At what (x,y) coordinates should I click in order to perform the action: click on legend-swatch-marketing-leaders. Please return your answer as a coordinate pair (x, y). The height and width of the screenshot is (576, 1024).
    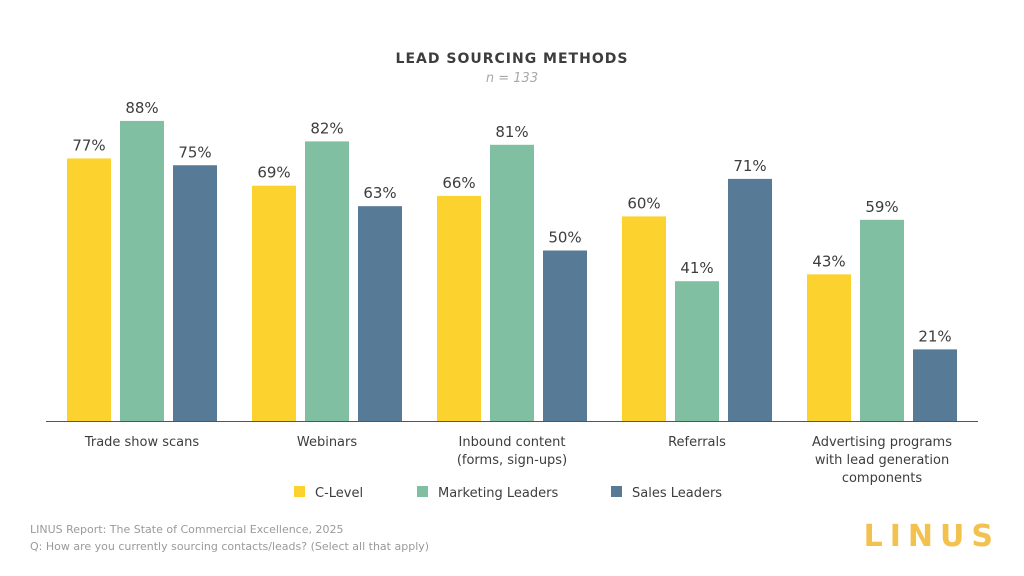
    Looking at the image, I should click on (422, 491).